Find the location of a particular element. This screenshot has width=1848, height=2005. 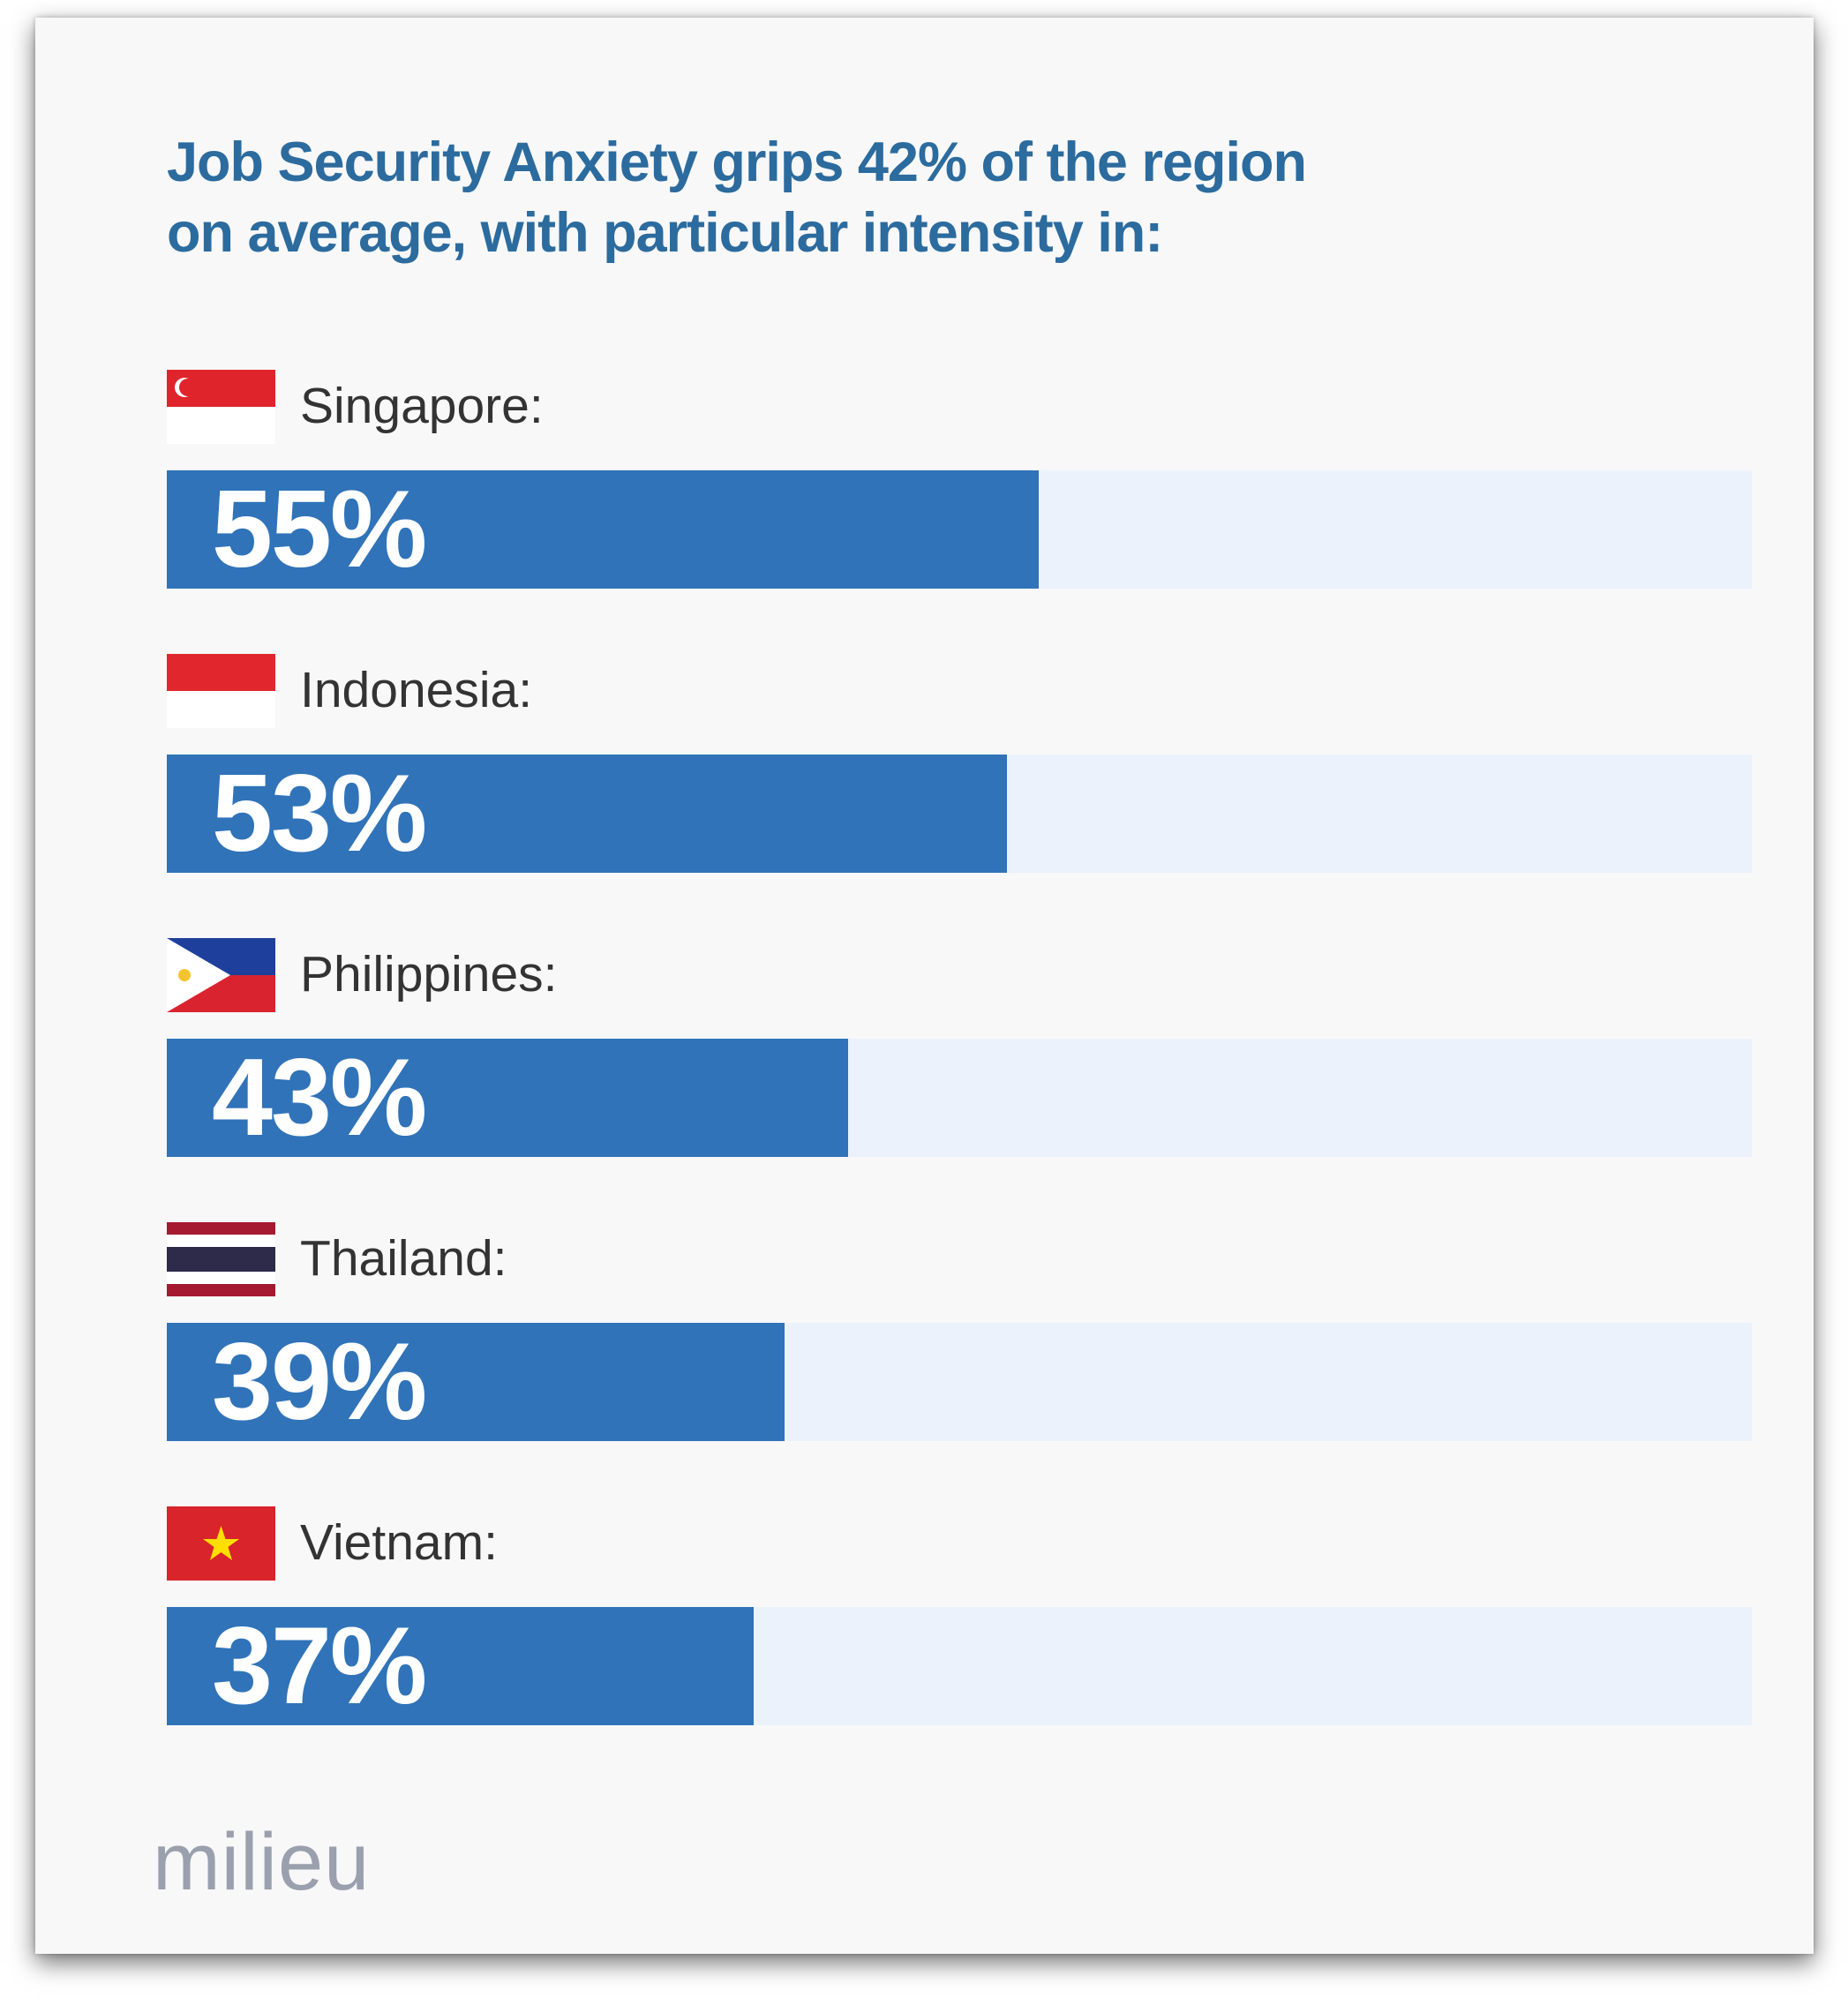

indonesia-flag-icon is located at coordinates (221, 691).